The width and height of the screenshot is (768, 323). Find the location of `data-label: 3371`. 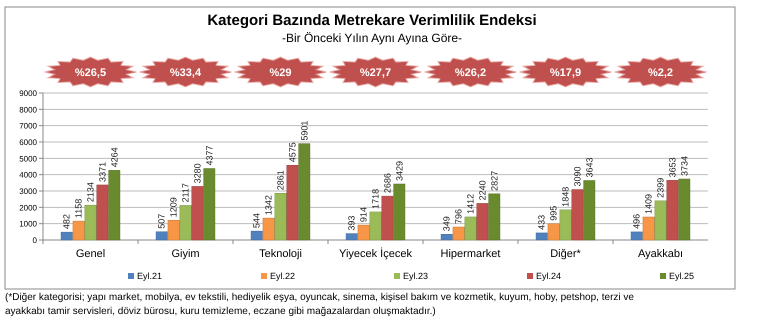

data-label: 3371 is located at coordinates (102, 172).